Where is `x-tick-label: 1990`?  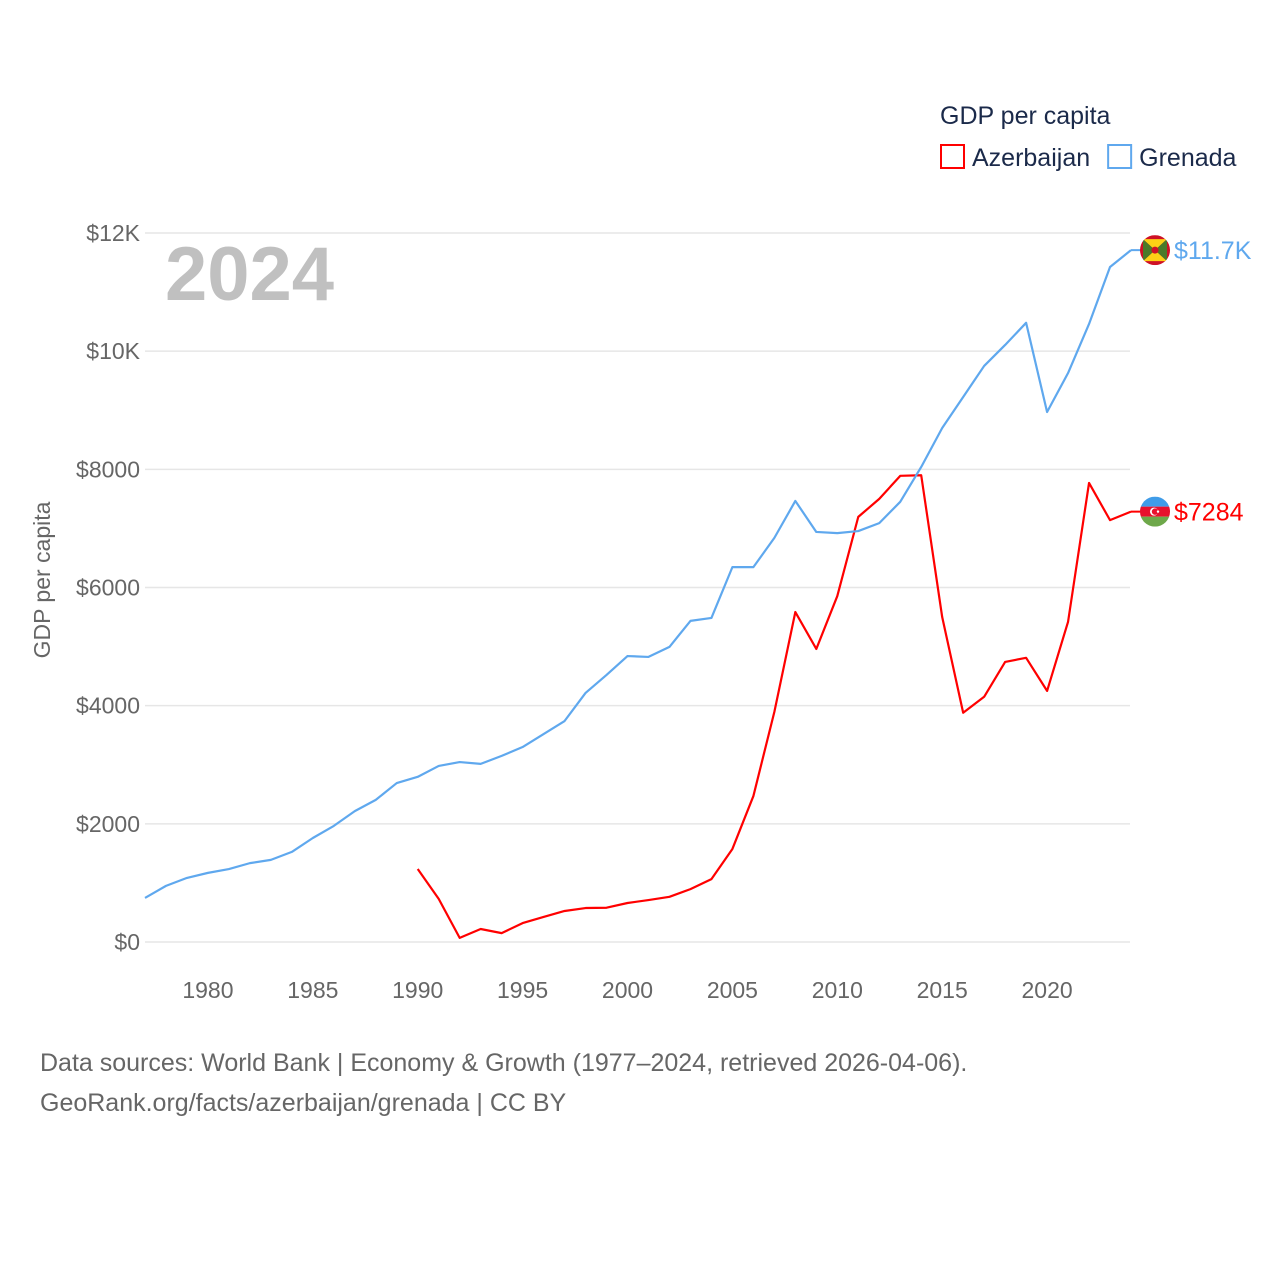 x-tick-label: 1990 is located at coordinates (417, 990).